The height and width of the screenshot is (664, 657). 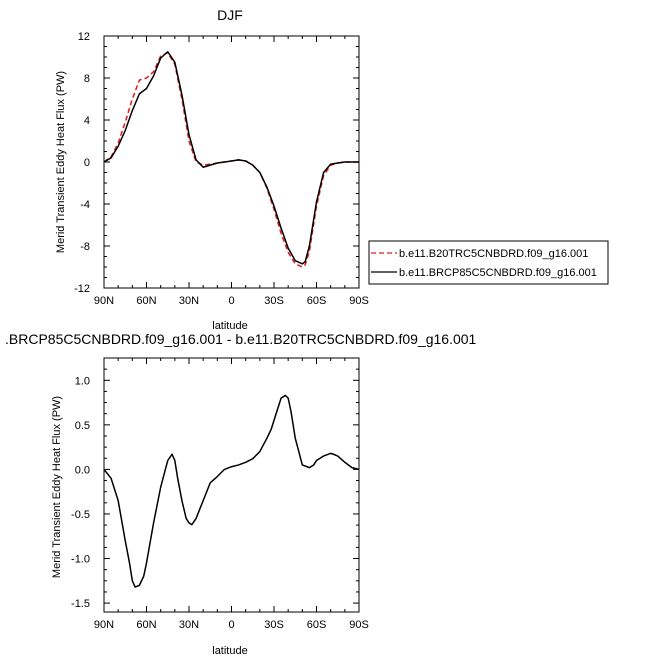 I want to click on plot-frame, so click(x=231, y=162).